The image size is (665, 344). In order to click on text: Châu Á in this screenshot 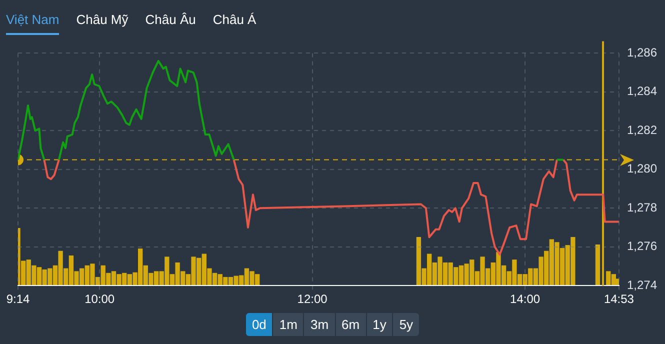, I will do `click(234, 20)`.